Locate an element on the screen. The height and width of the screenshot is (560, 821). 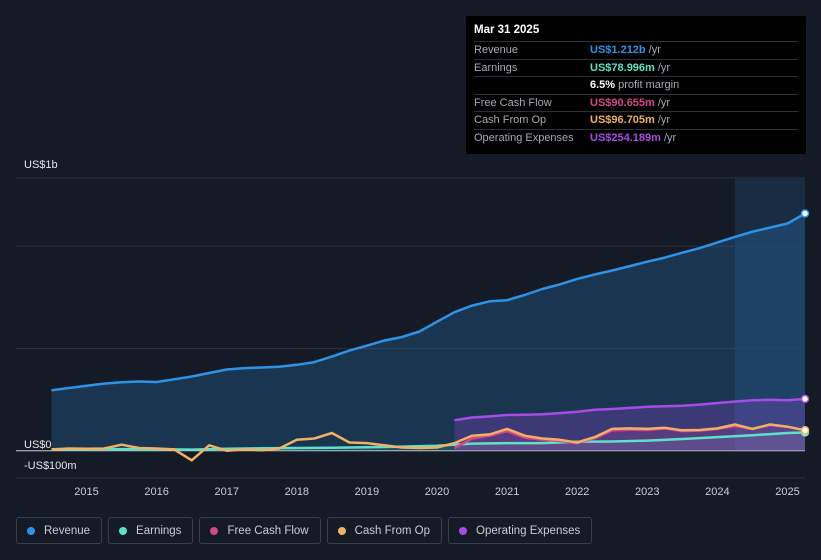
tooltip-value: US$254.189m is located at coordinates (625, 137).